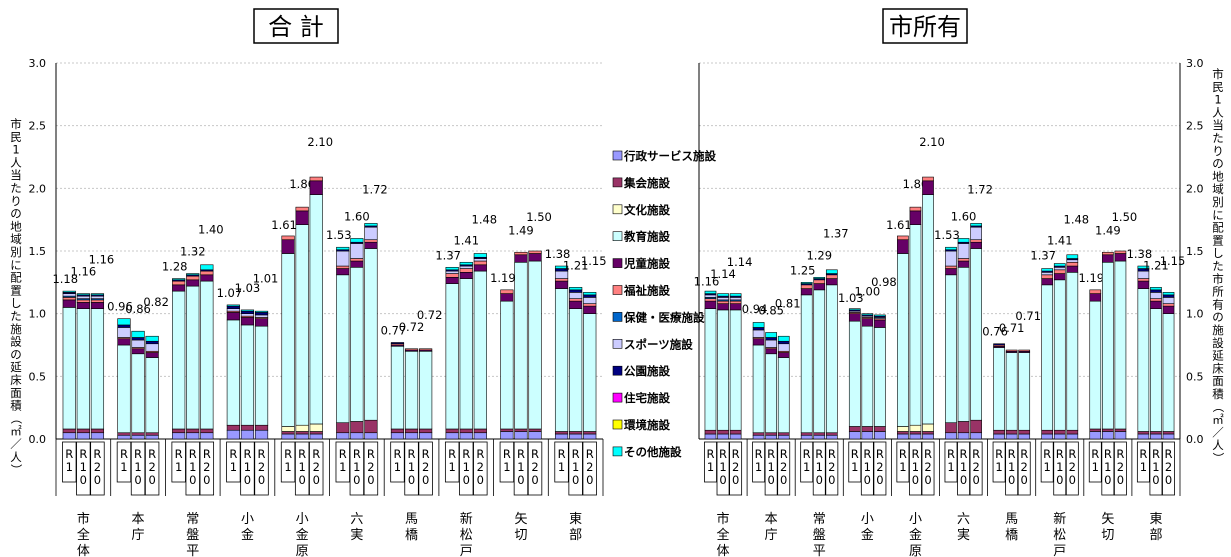  Describe the element at coordinates (641, 398) in the screenshot. I see `legend-item: 住宅施設` at that location.